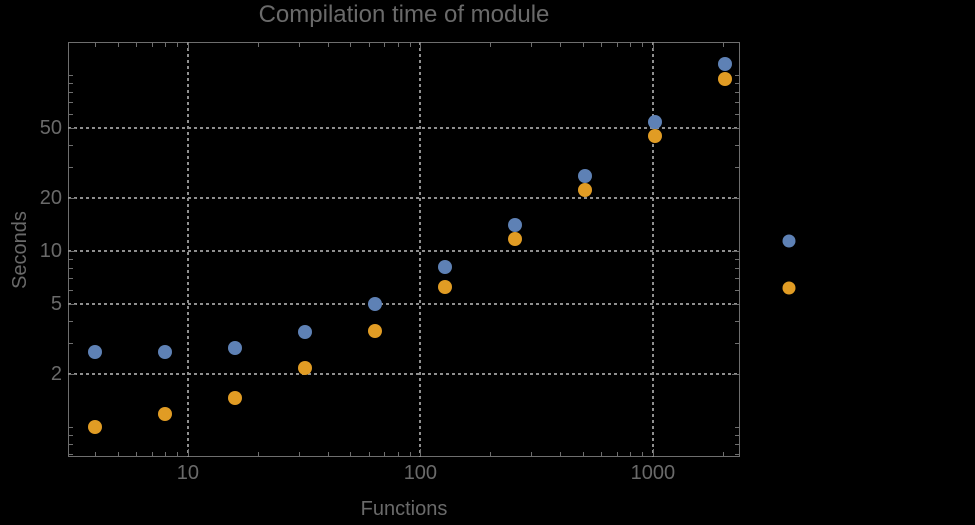 This screenshot has width=975, height=525. What do you see at coordinates (420, 473) in the screenshot?
I see `x-tick-label: 100` at bounding box center [420, 473].